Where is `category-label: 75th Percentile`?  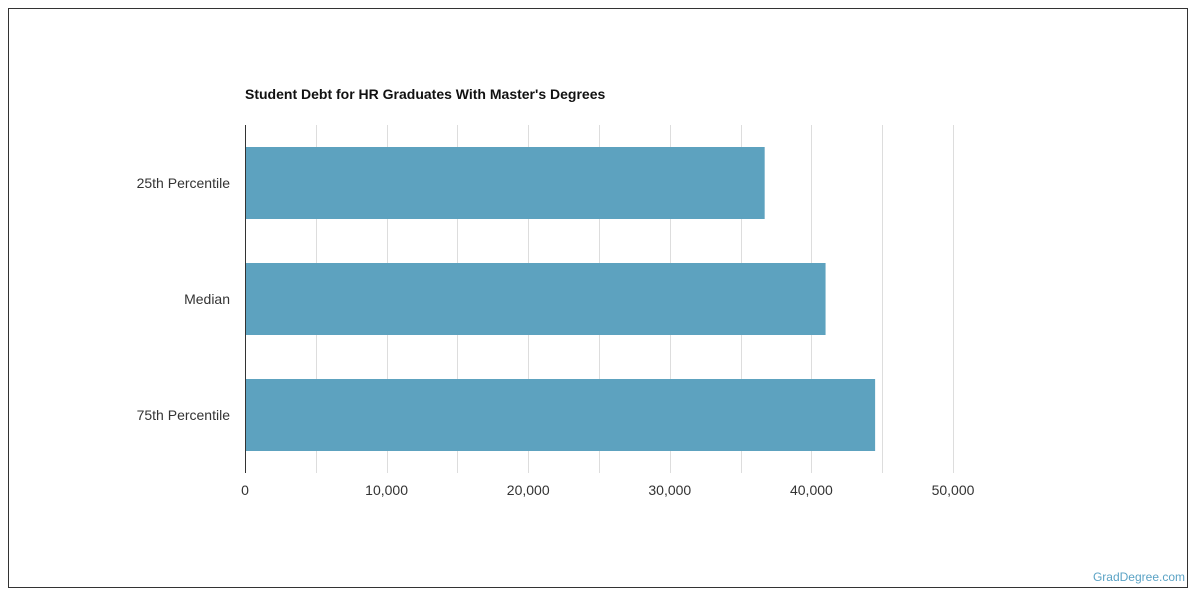
category-label: 75th Percentile is located at coordinates (184, 415).